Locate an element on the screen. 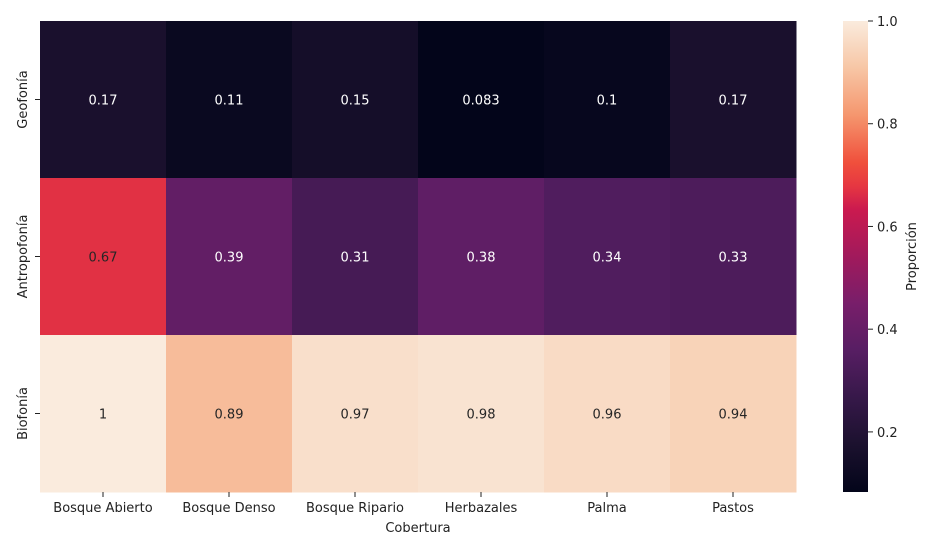  cell-value-label: 0.38 is located at coordinates (481, 258).